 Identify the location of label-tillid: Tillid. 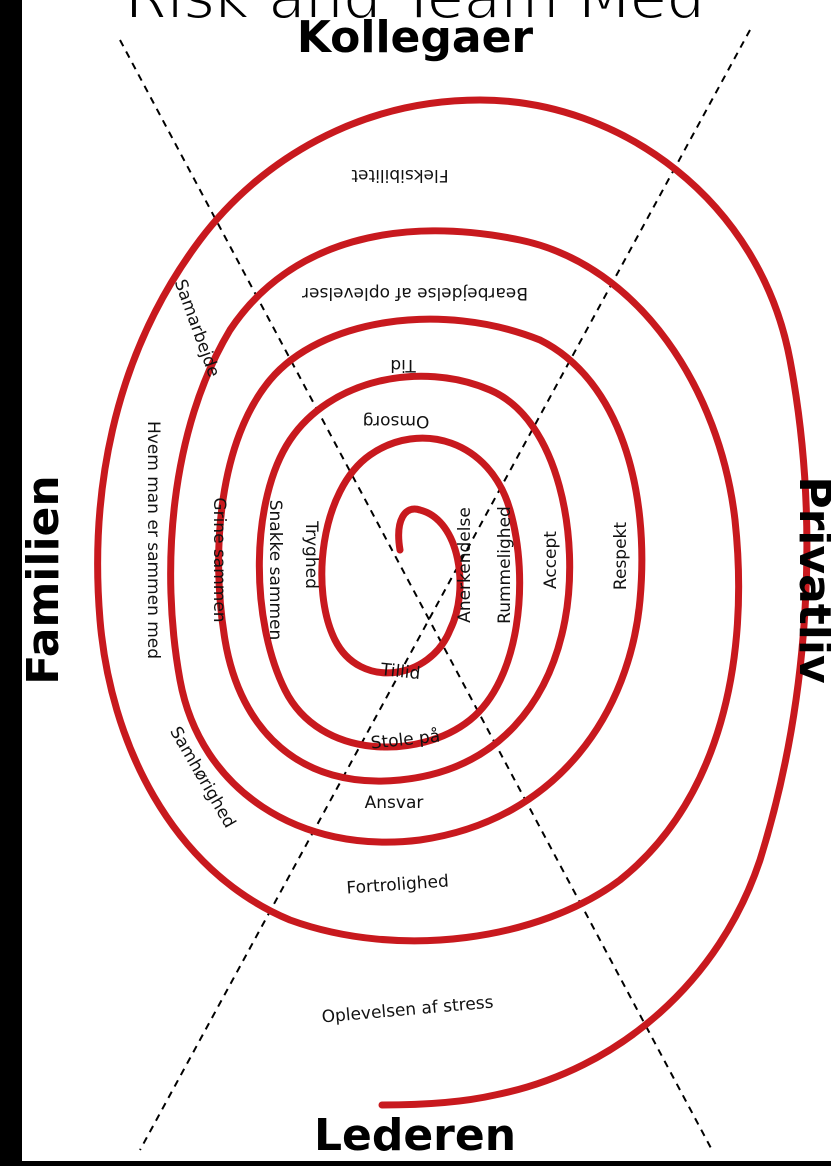
(400, 672).